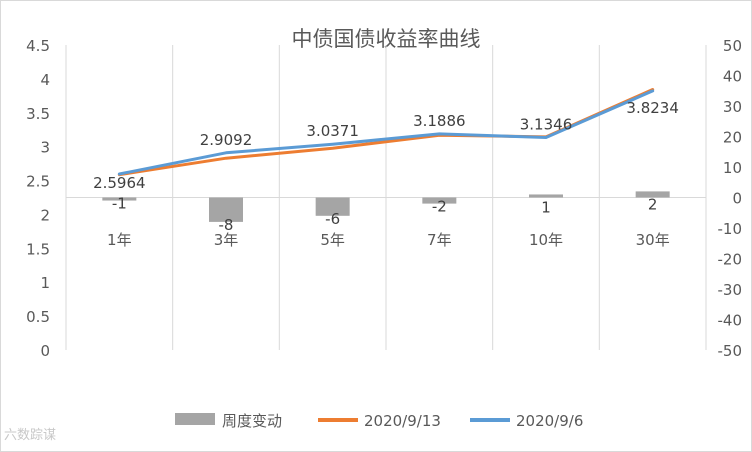 Image resolution: width=752 pixels, height=452 pixels. I want to click on left-axis-tick-label: 0, so click(45, 351).